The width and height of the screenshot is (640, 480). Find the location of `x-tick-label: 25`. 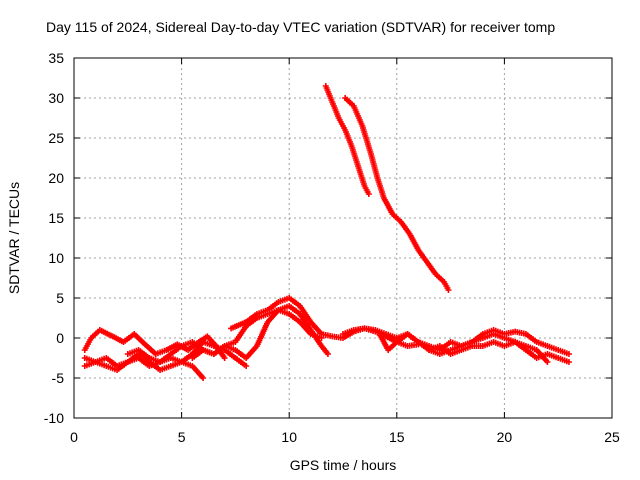

x-tick-label: 25 is located at coordinates (612, 437).